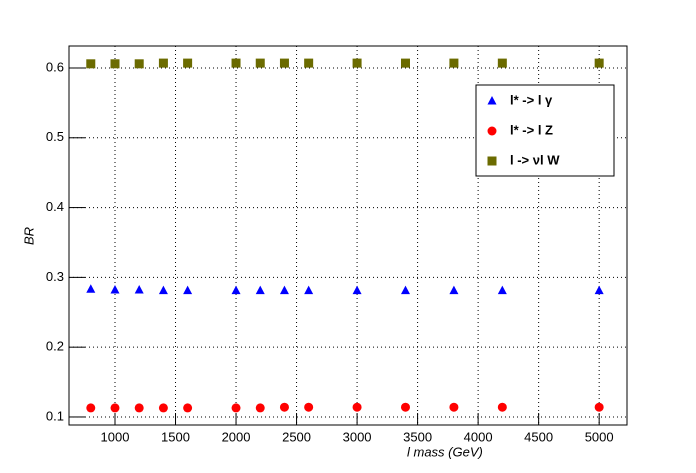 This screenshot has width=696, height=473. What do you see at coordinates (531, 129) in the screenshot?
I see `legend-label: l* -> l Z` at bounding box center [531, 129].